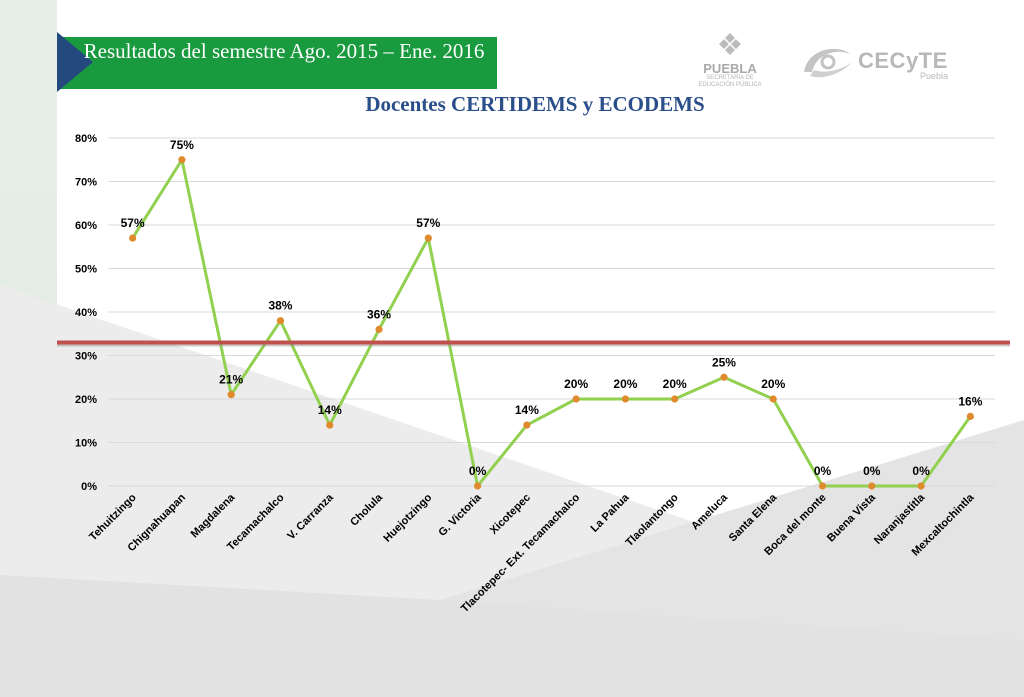 The width and height of the screenshot is (1024, 697). I want to click on data-label: 21%, so click(231, 380).